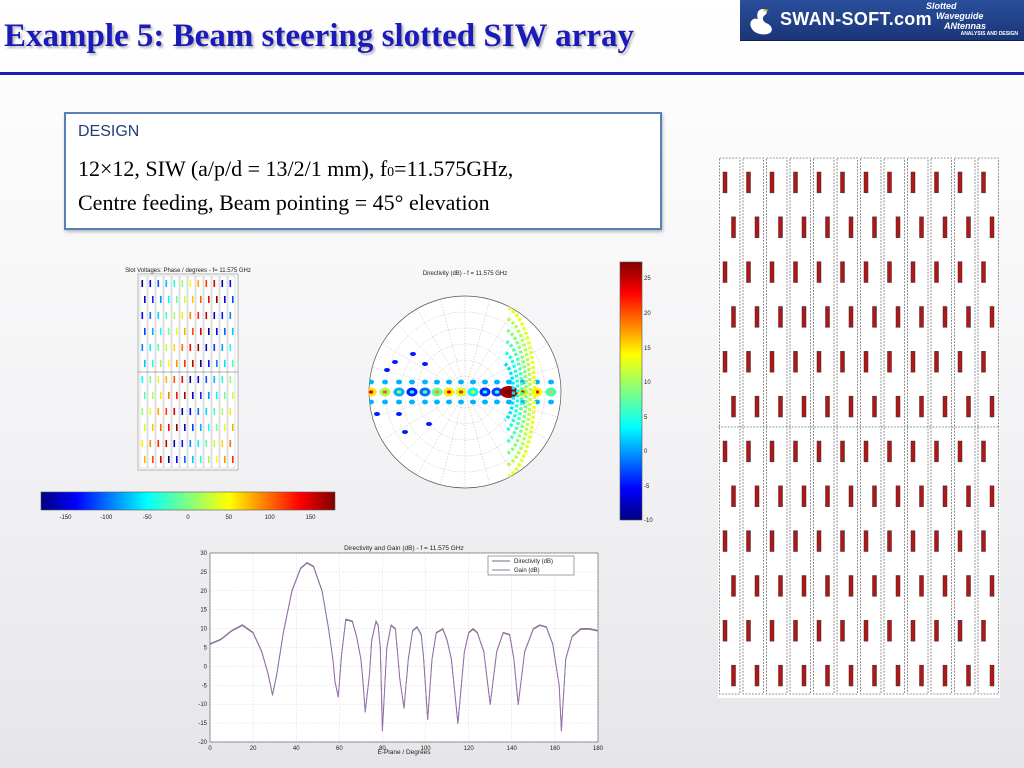 The width and height of the screenshot is (1024, 768). What do you see at coordinates (187, 518) in the screenshot?
I see `phase-colorbar-ticks: -150 -100 -50 0 50 100 150` at bounding box center [187, 518].